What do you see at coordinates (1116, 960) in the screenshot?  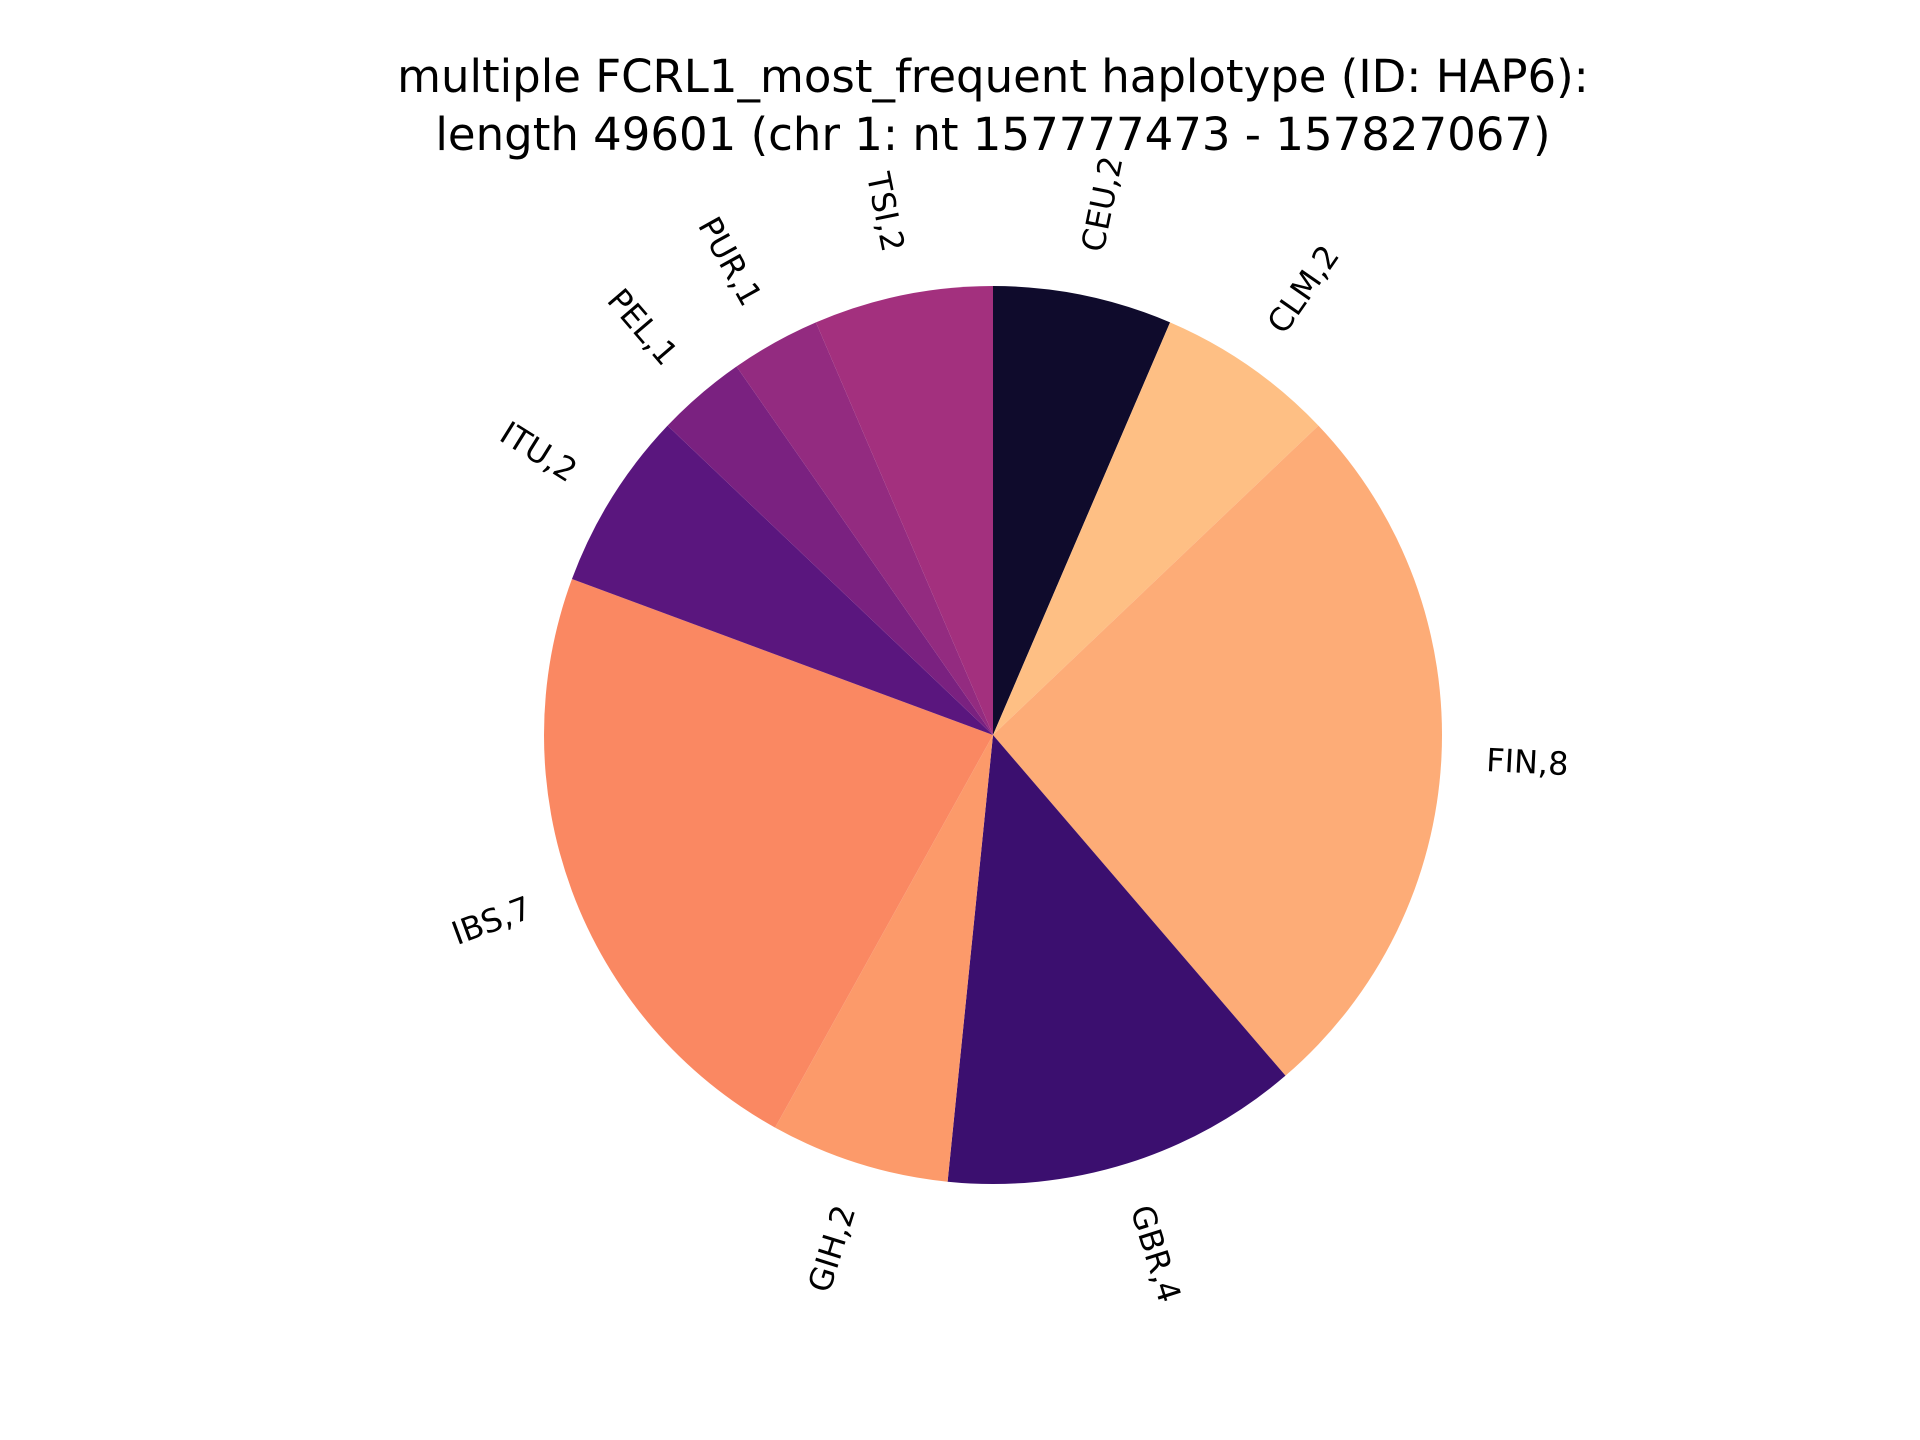 I see `pie-slice-gbr` at bounding box center [1116, 960].